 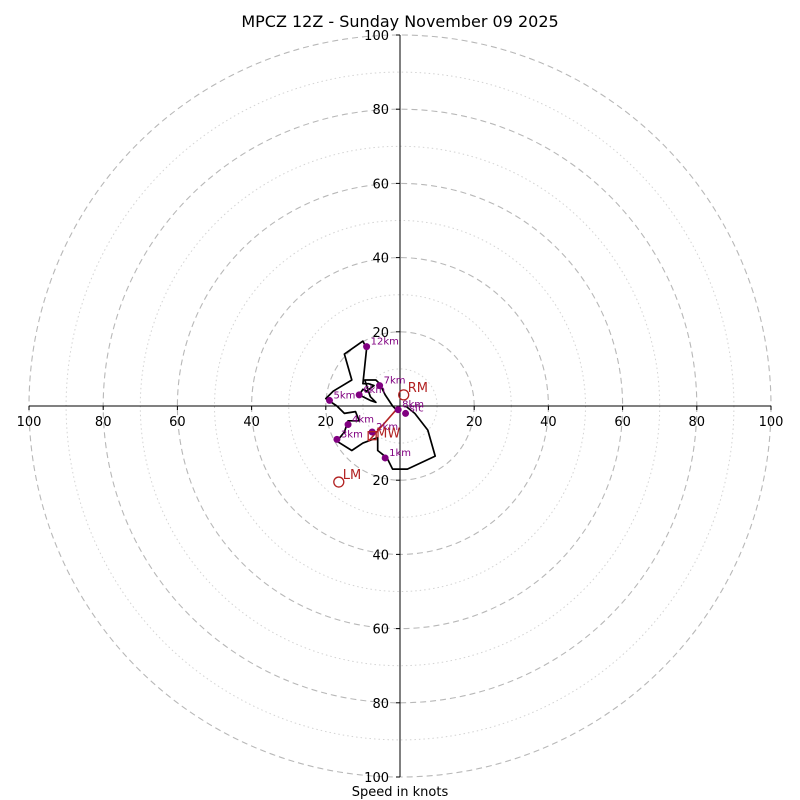 I want to click on height-point-8km, so click(x=398, y=410).